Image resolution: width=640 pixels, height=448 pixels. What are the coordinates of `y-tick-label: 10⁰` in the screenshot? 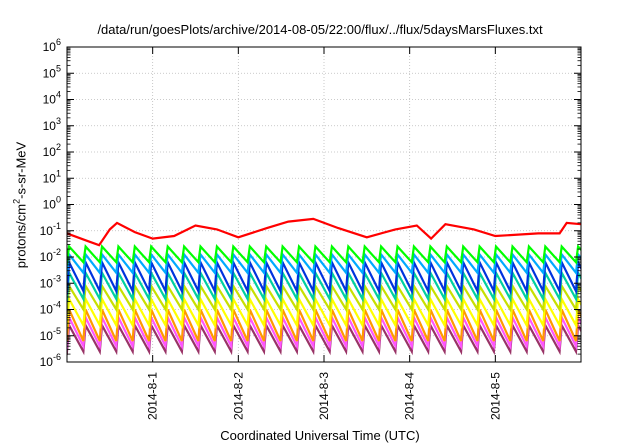 It's located at (52, 203).